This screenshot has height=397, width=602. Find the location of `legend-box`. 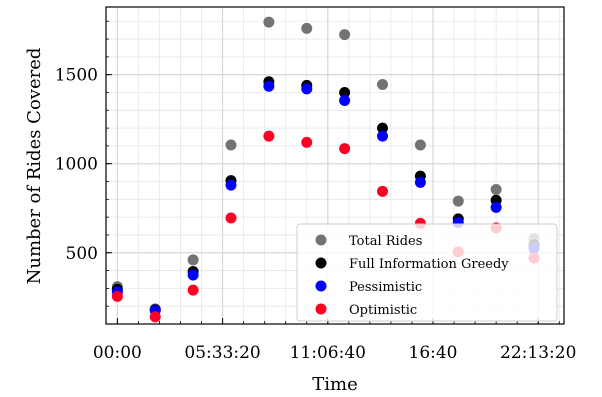

legend-box is located at coordinates (427, 272).